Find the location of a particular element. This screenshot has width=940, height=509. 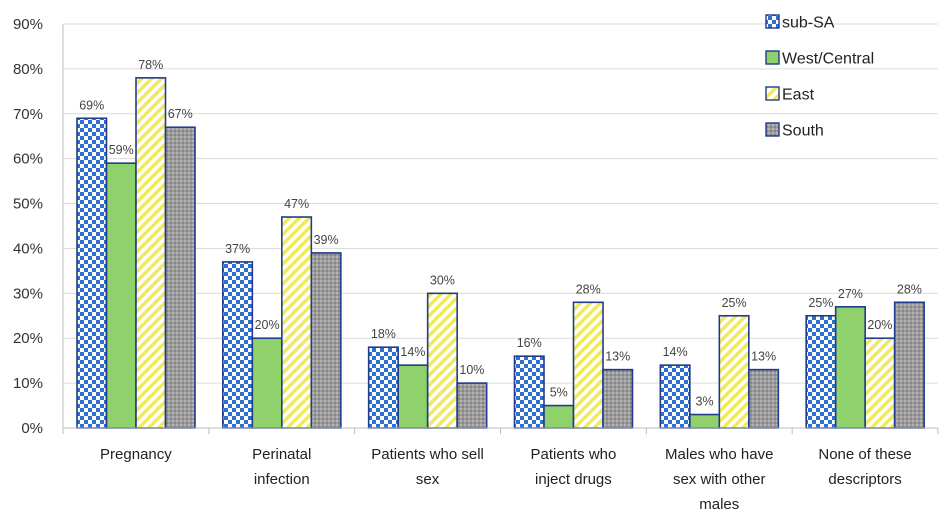

y-tick-label: 80% is located at coordinates (28, 69).